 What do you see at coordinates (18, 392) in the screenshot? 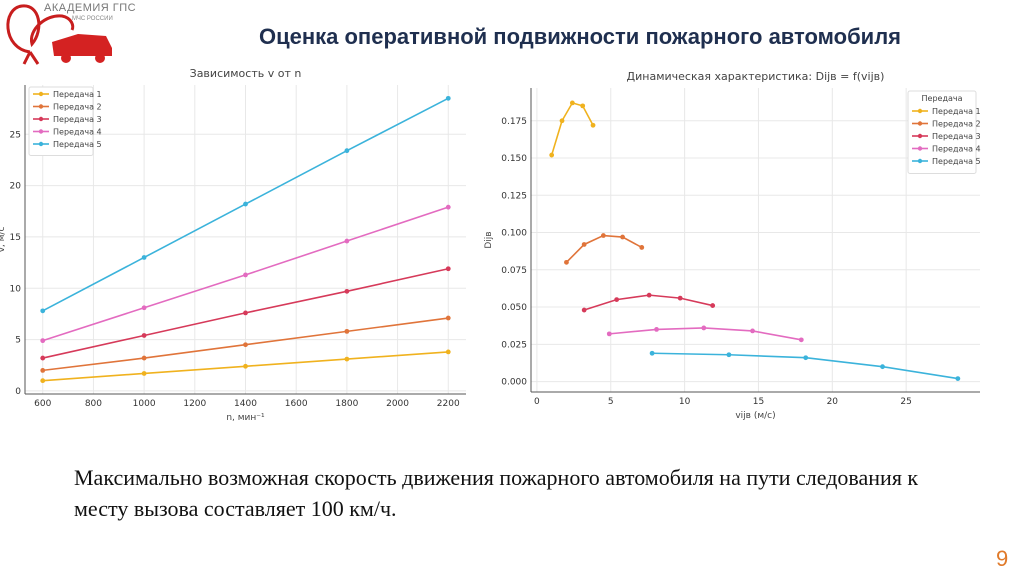
I see `y-tick-label: 0` at bounding box center [18, 392].